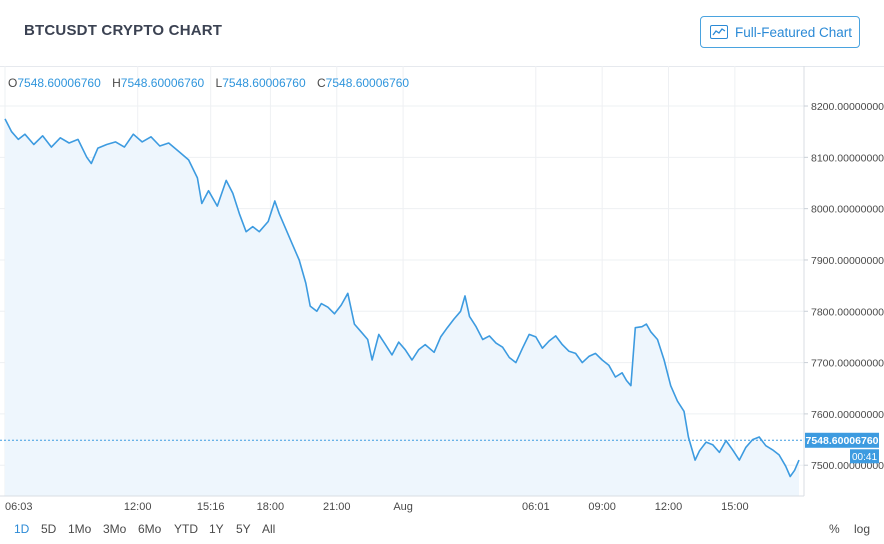 The width and height of the screenshot is (884, 544). I want to click on x-tick-label: Aug, so click(403, 507).